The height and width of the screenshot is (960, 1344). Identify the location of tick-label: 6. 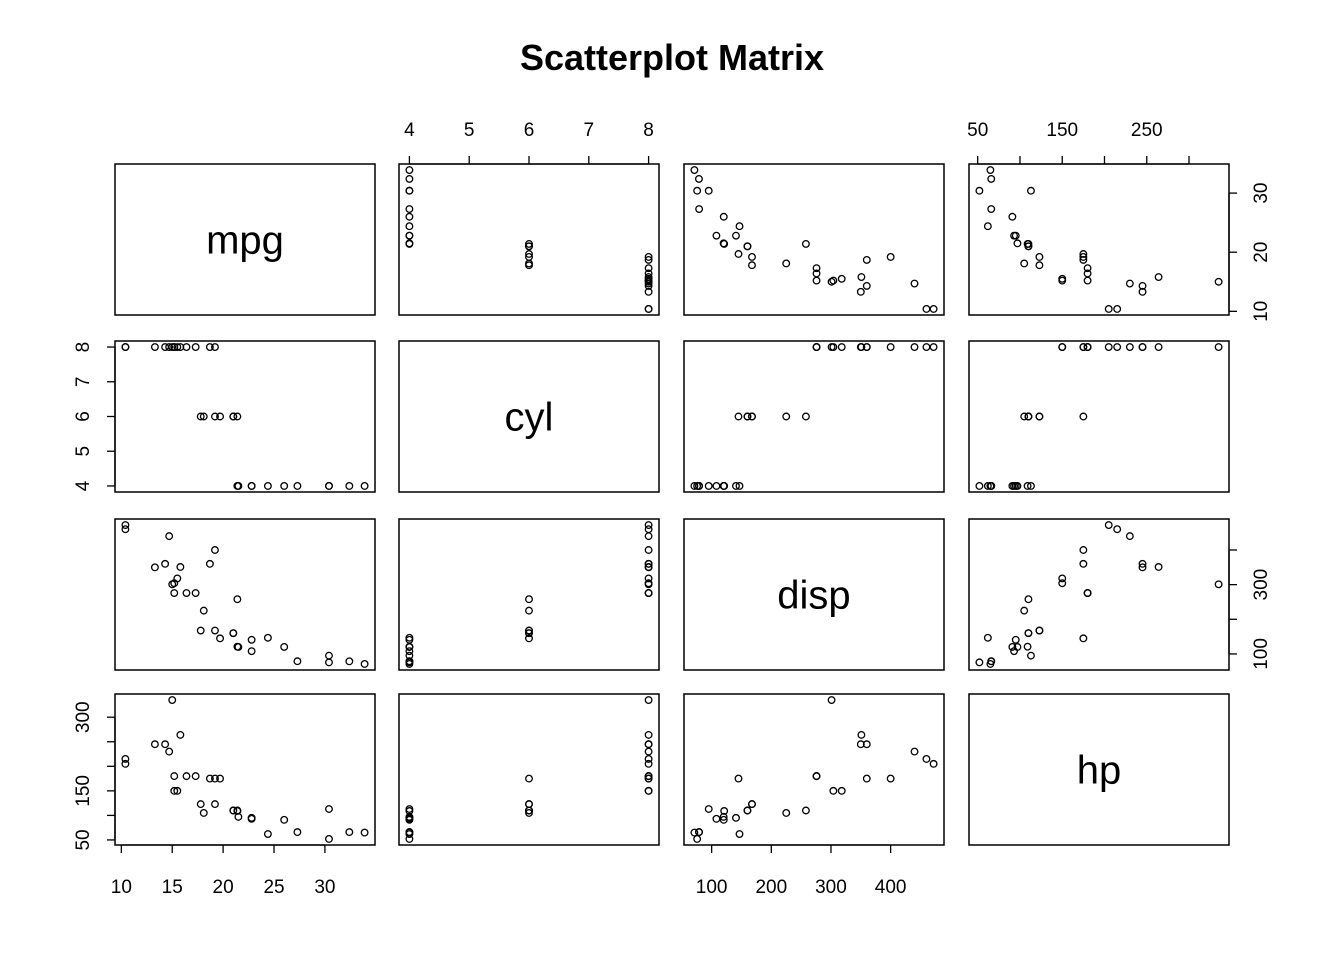
(83, 416).